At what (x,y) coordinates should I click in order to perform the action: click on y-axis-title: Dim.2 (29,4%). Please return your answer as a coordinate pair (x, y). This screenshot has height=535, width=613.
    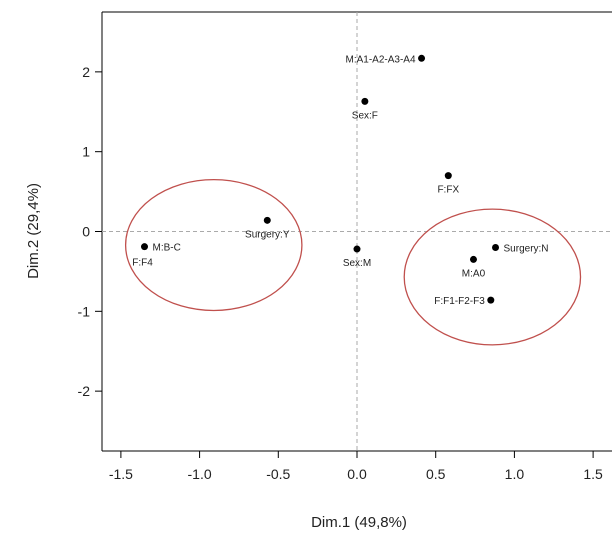
    Looking at the image, I should click on (33, 231).